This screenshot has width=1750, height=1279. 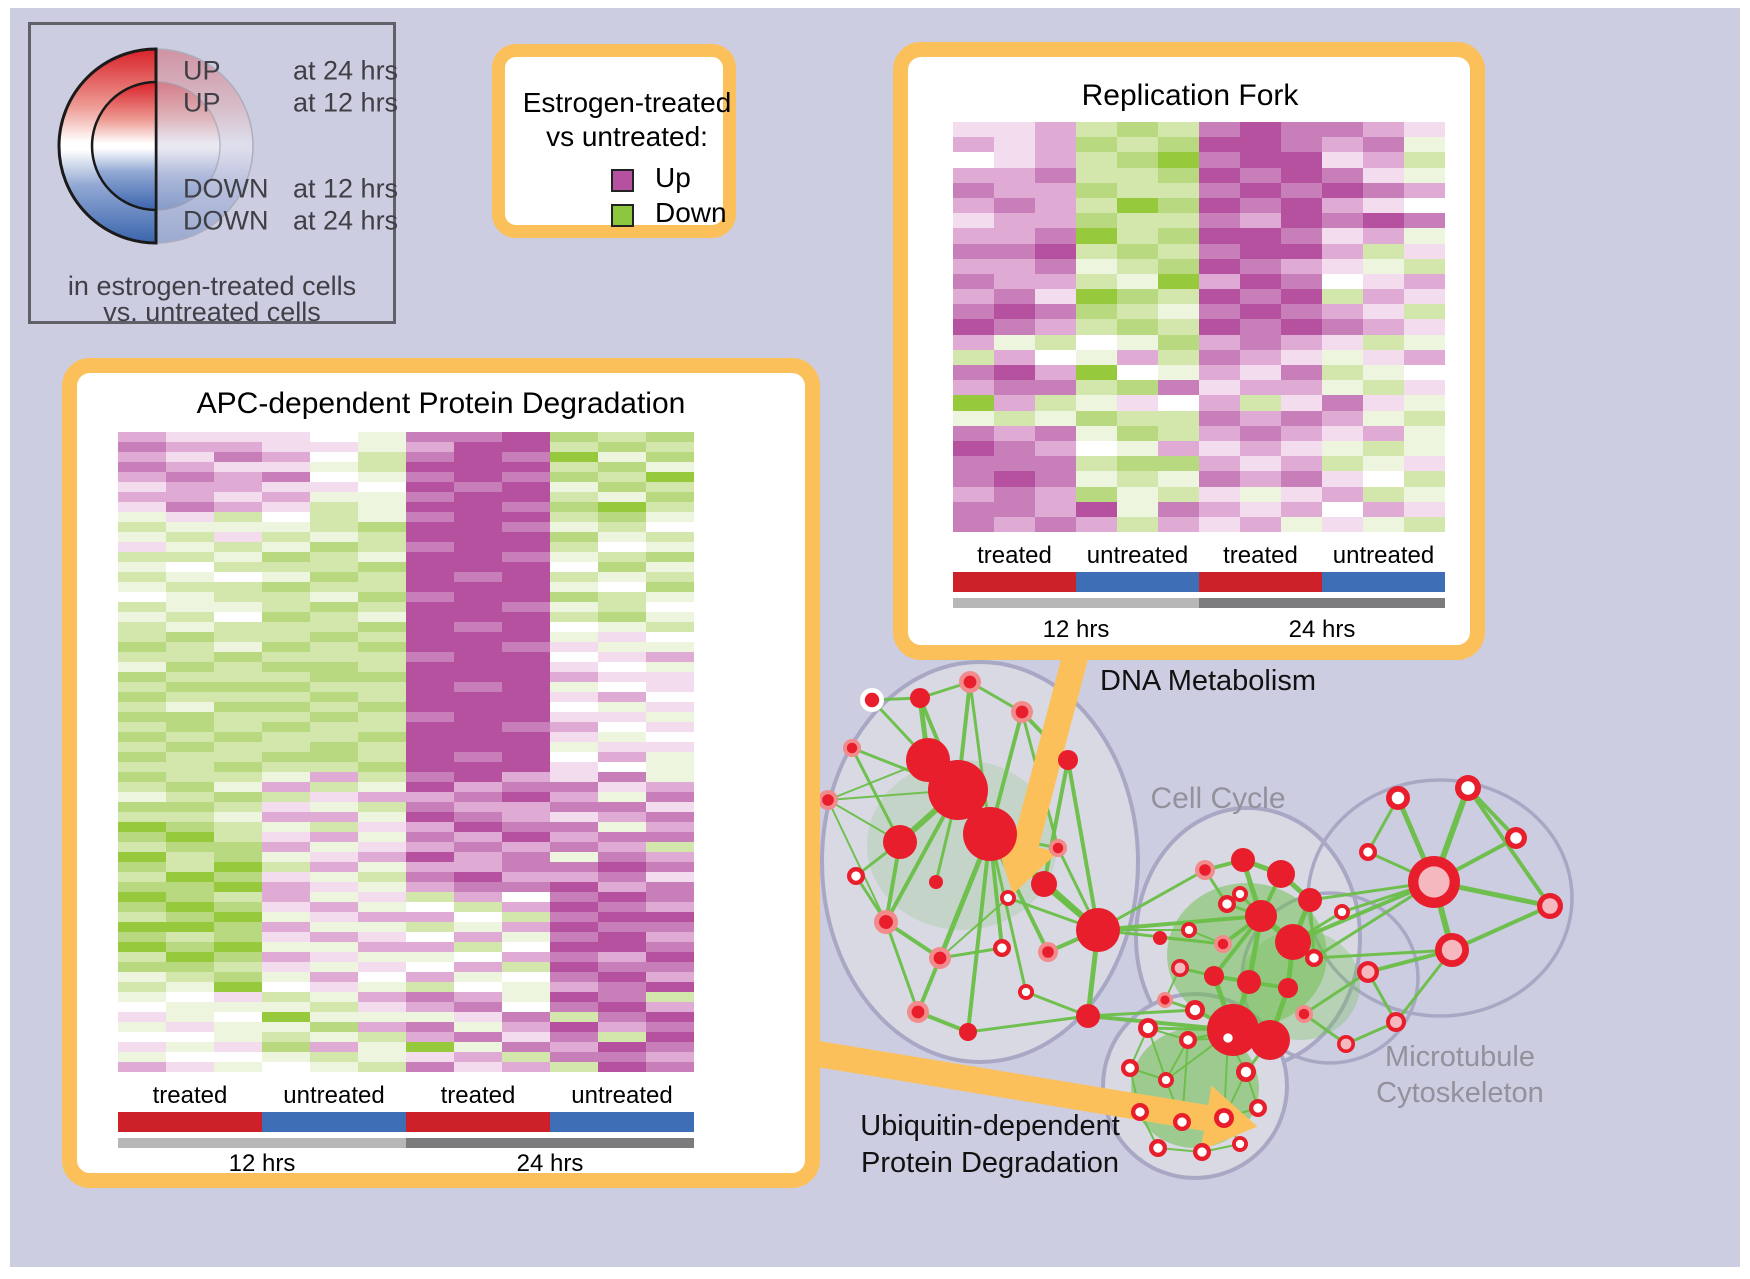 I want to click on up-label: Up, so click(x=673, y=177).